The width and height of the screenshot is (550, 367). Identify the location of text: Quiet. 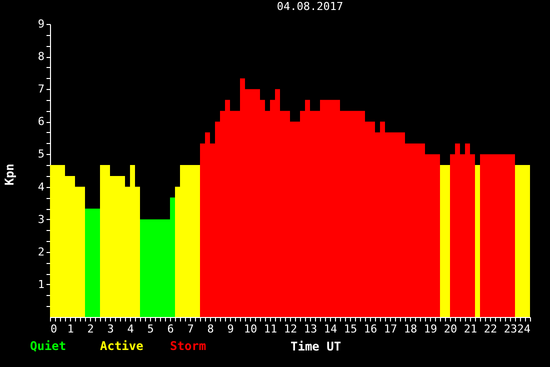
(48, 346).